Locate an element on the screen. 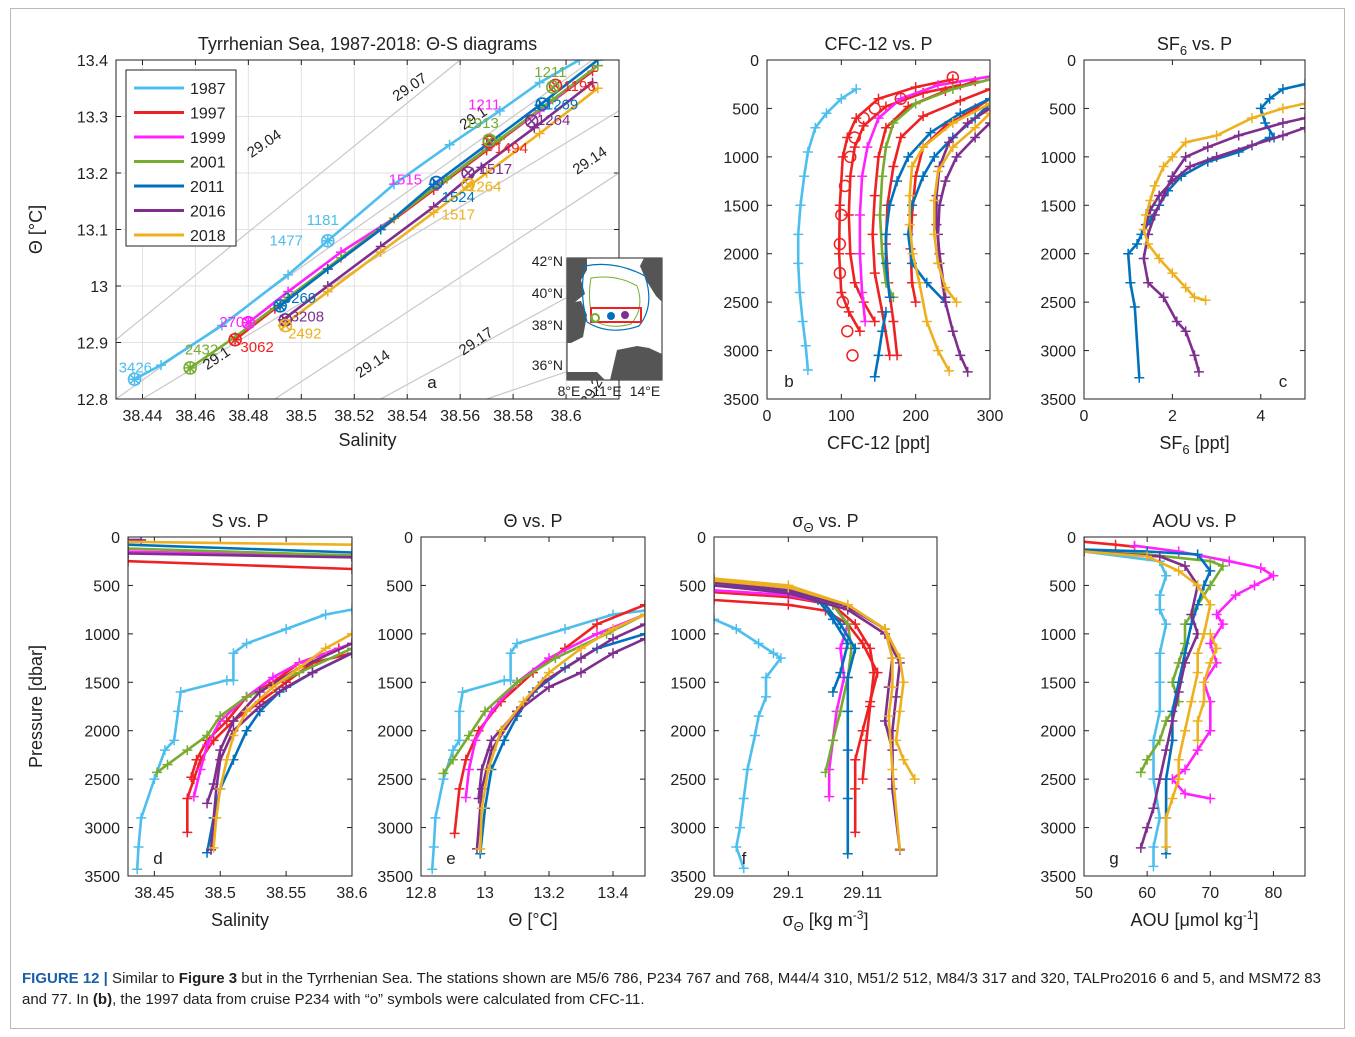  isopycnal-line is located at coordinates (288, 200).